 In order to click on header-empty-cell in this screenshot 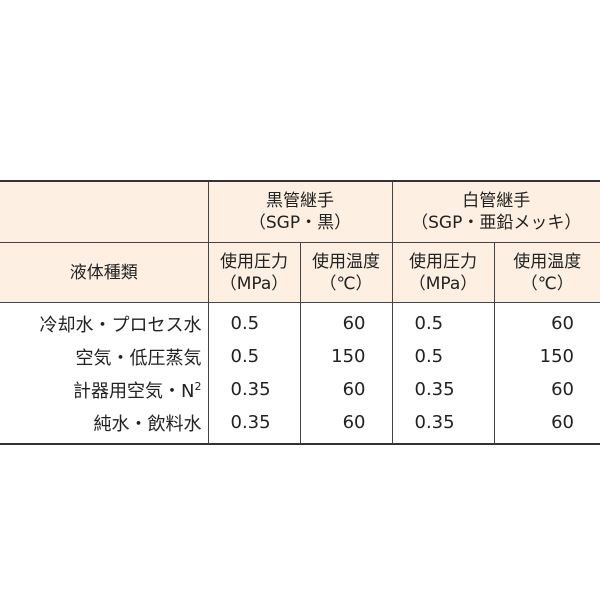, I will do `click(104, 211)`.